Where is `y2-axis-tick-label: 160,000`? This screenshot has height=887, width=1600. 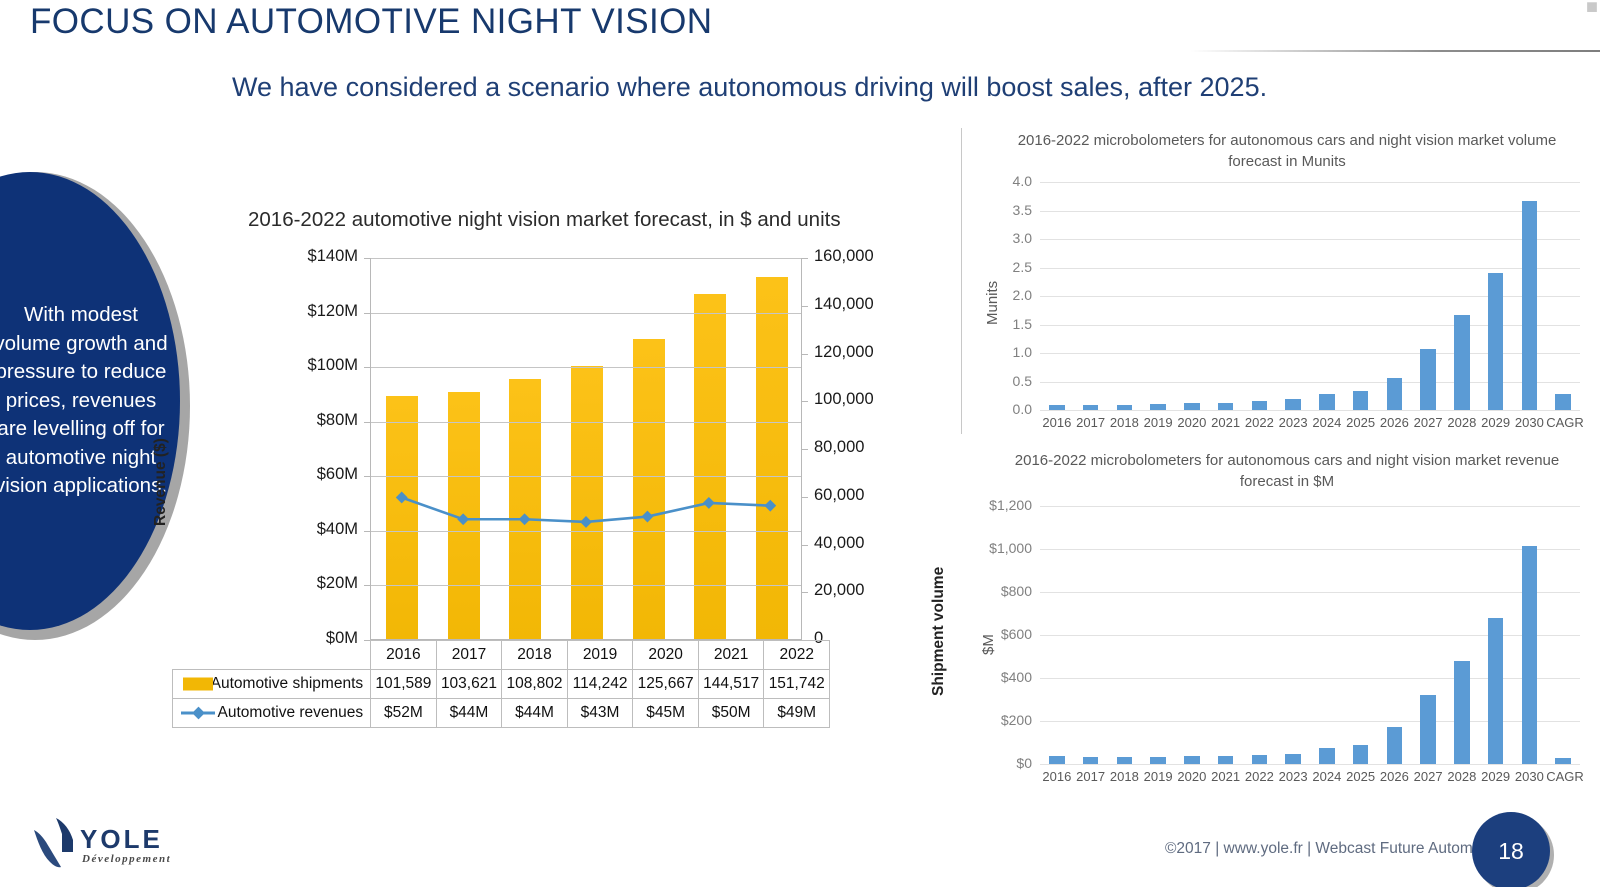
y2-axis-tick-label: 160,000 is located at coordinates (844, 256).